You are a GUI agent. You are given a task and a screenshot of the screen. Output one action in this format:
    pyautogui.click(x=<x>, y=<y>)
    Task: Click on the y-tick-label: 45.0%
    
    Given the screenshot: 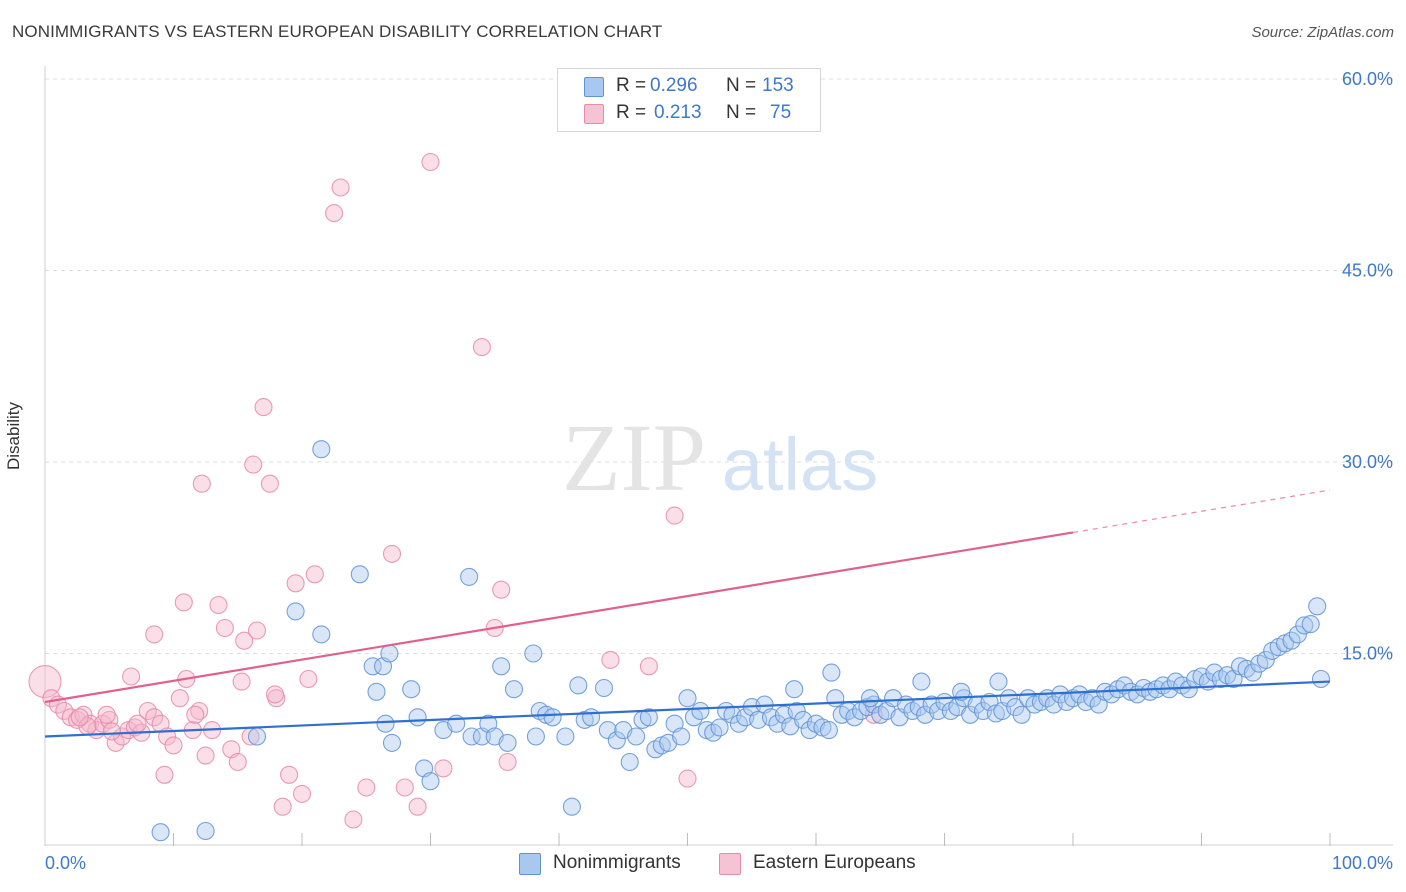 What is the action you would take?
    pyautogui.click(x=1367, y=271)
    